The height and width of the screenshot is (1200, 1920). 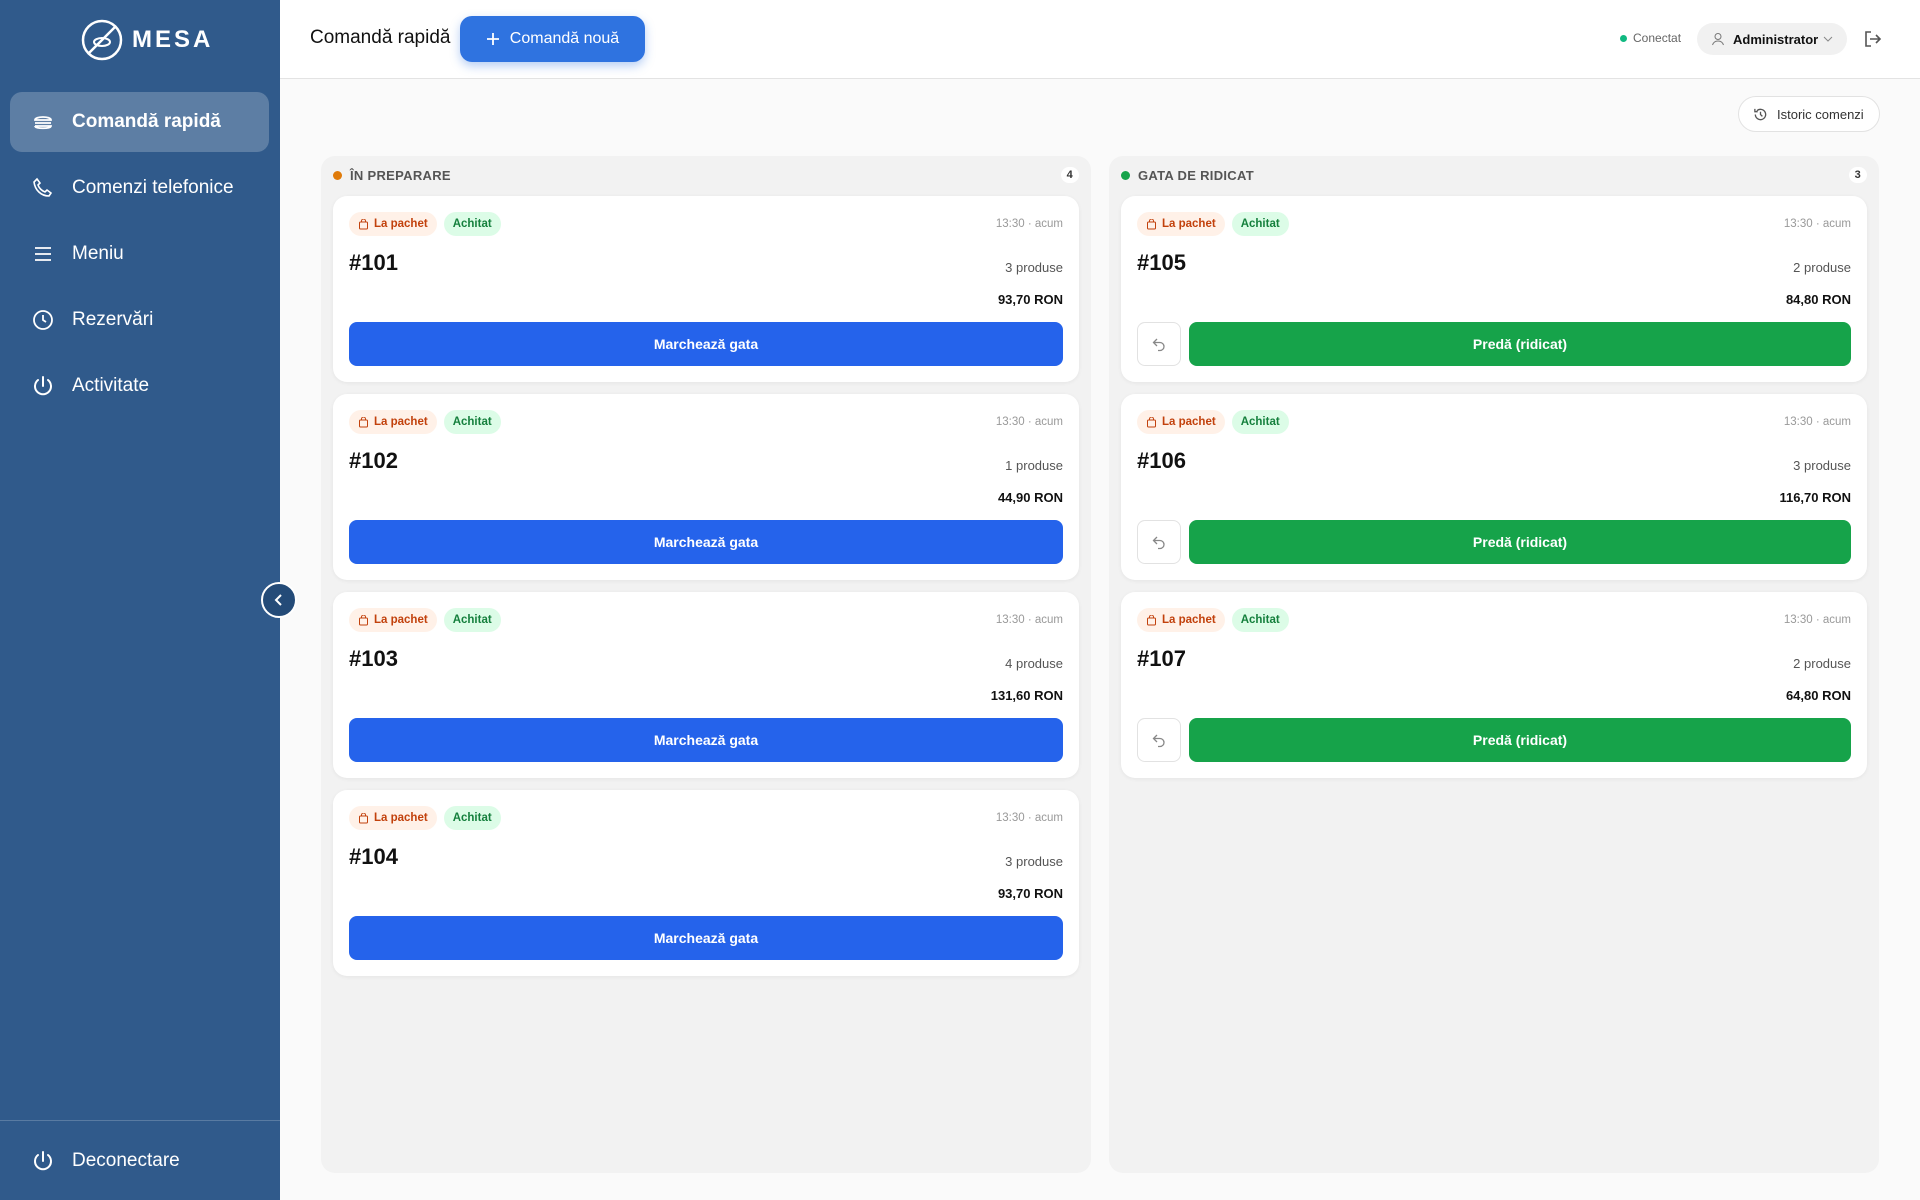 What do you see at coordinates (1026, 695) in the screenshot?
I see `total: 131,60 RON` at bounding box center [1026, 695].